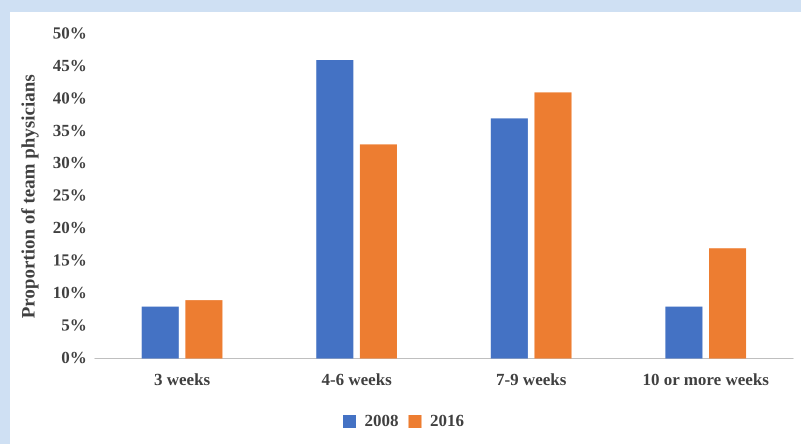 The image size is (801, 444). What do you see at coordinates (69, 98) in the screenshot?
I see `y-tick-label: 40%` at bounding box center [69, 98].